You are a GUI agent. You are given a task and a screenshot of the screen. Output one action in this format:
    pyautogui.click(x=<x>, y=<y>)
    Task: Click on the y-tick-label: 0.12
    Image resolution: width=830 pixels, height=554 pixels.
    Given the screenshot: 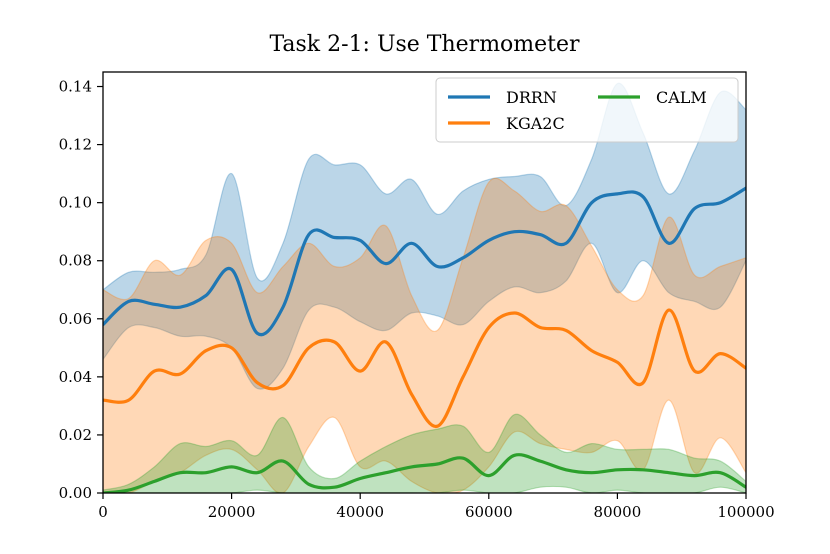 What is the action you would take?
    pyautogui.click(x=75, y=145)
    